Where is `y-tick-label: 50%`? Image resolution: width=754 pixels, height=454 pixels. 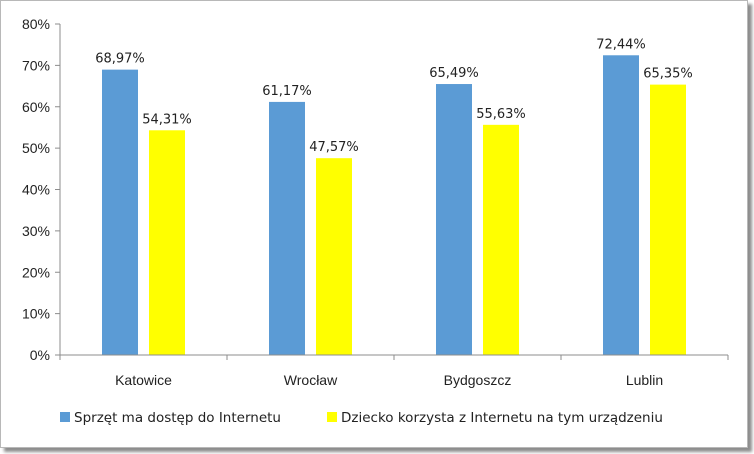
y-tick-label: 50% is located at coordinates (36, 148).